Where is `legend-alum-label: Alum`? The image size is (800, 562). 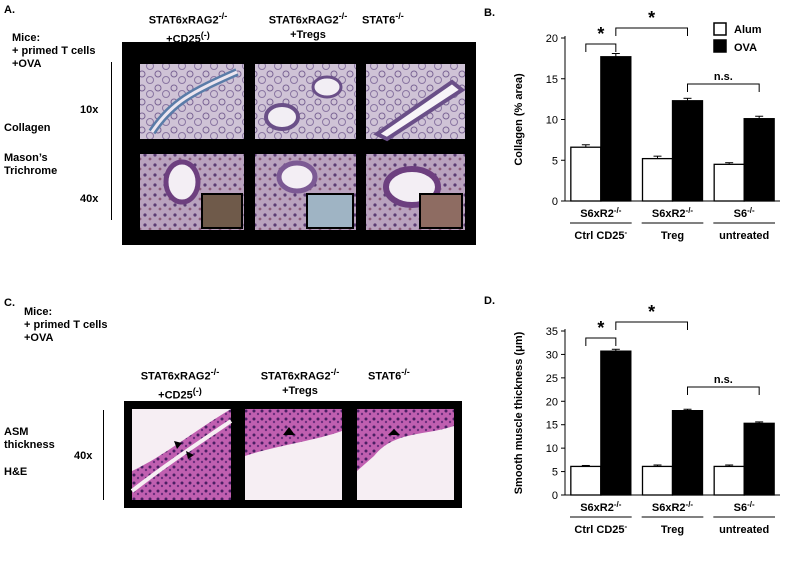 legend-alum-label: Alum is located at coordinates (748, 30).